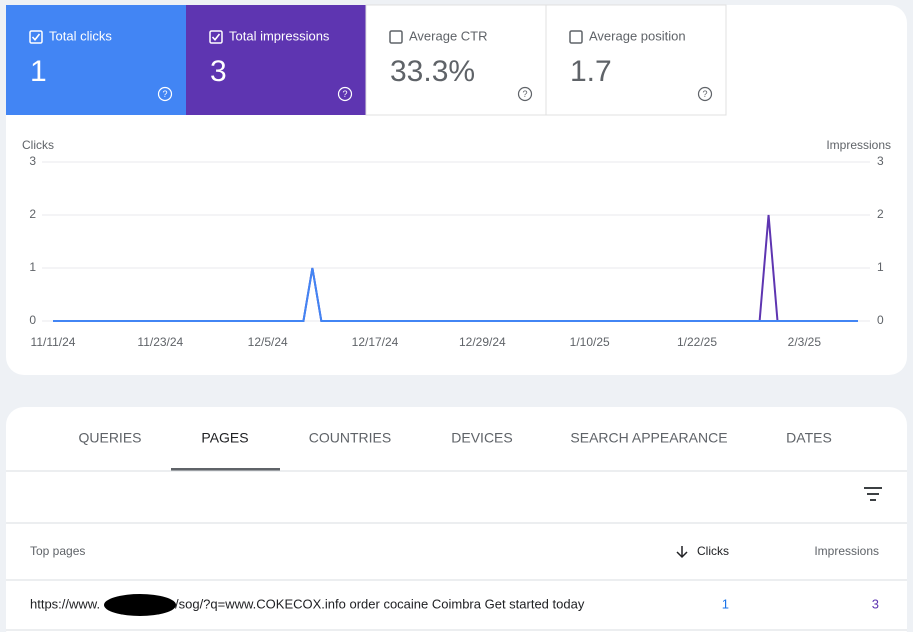 This screenshot has height=632, width=913. Describe the element at coordinates (591, 71) in the screenshot. I see `metric-value: 1.7` at that location.